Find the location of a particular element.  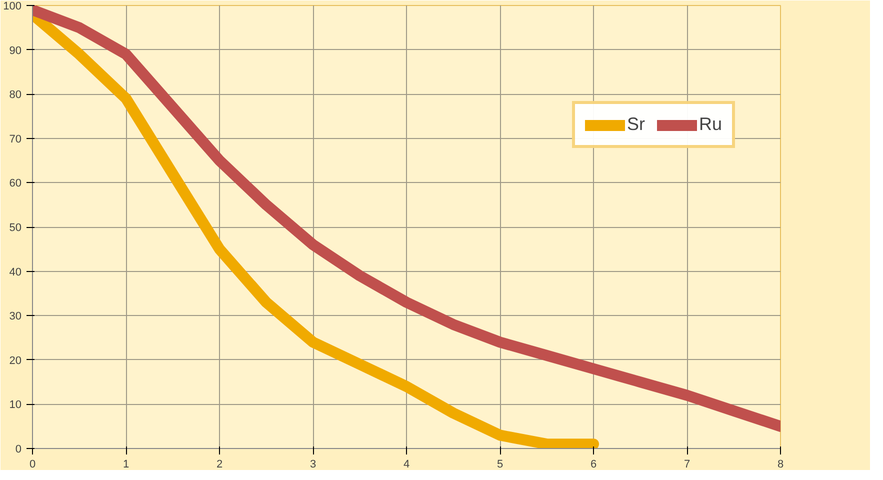

x-tick-label: 8 is located at coordinates (780, 464).